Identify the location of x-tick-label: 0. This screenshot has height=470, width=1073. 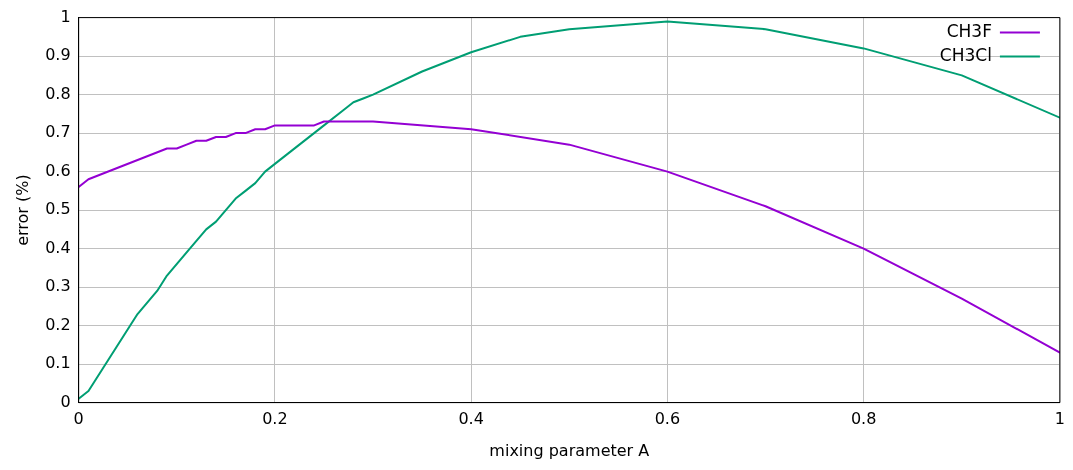
(78, 419).